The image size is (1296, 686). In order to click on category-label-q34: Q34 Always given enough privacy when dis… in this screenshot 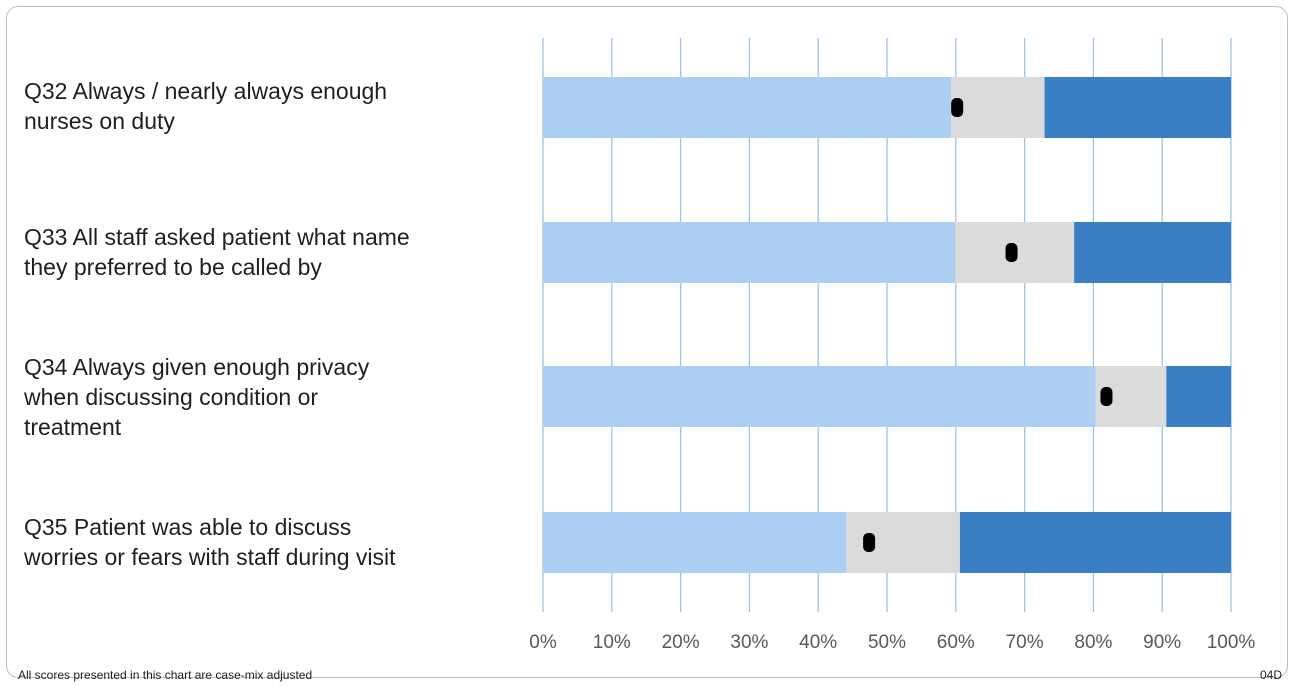, I will do `click(197, 397)`.